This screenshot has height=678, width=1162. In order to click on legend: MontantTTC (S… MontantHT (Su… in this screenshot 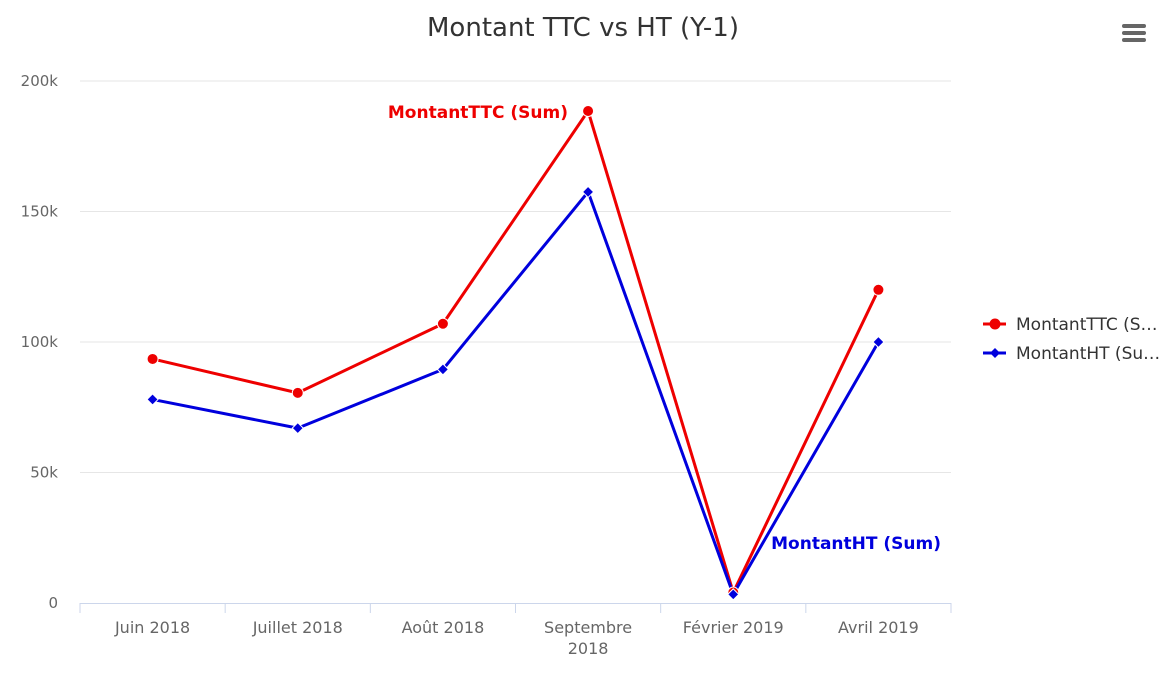, I will do `click(1071, 339)`.